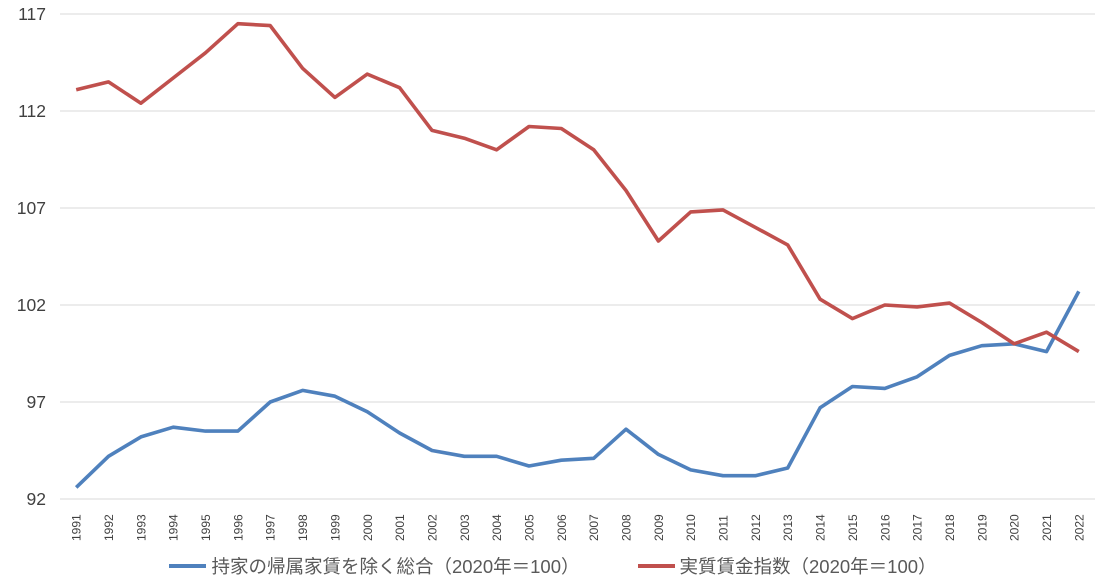 Image resolution: width=1106 pixels, height=587 pixels. Describe the element at coordinates (174, 527) in the screenshot. I see `x-axis-tick-label: 1994` at that location.